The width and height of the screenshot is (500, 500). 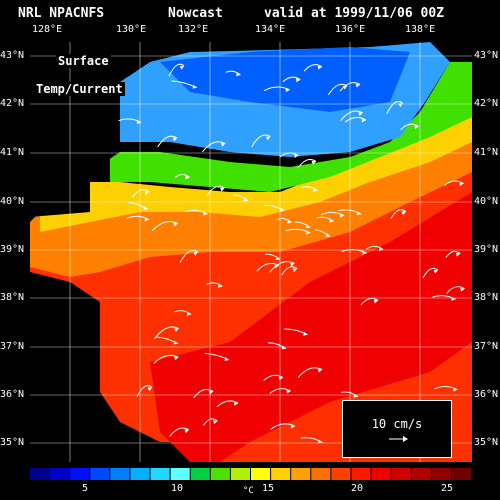 I want to click on model-title: NRL NPACNFS, so click(x=61, y=13).